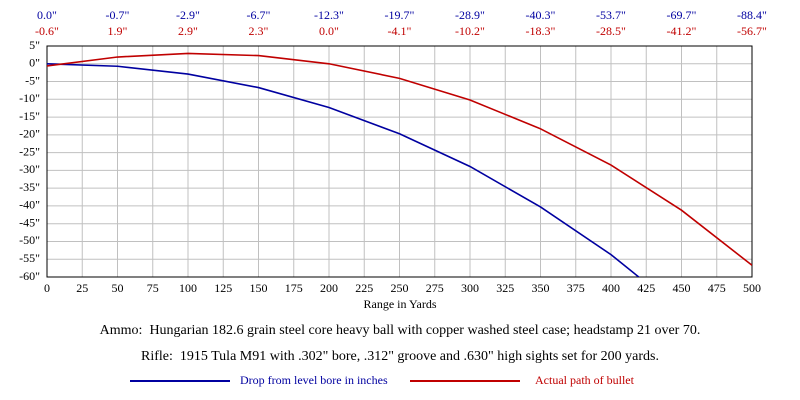  What do you see at coordinates (541, 288) in the screenshot?
I see `x-tick-label: 350` at bounding box center [541, 288].